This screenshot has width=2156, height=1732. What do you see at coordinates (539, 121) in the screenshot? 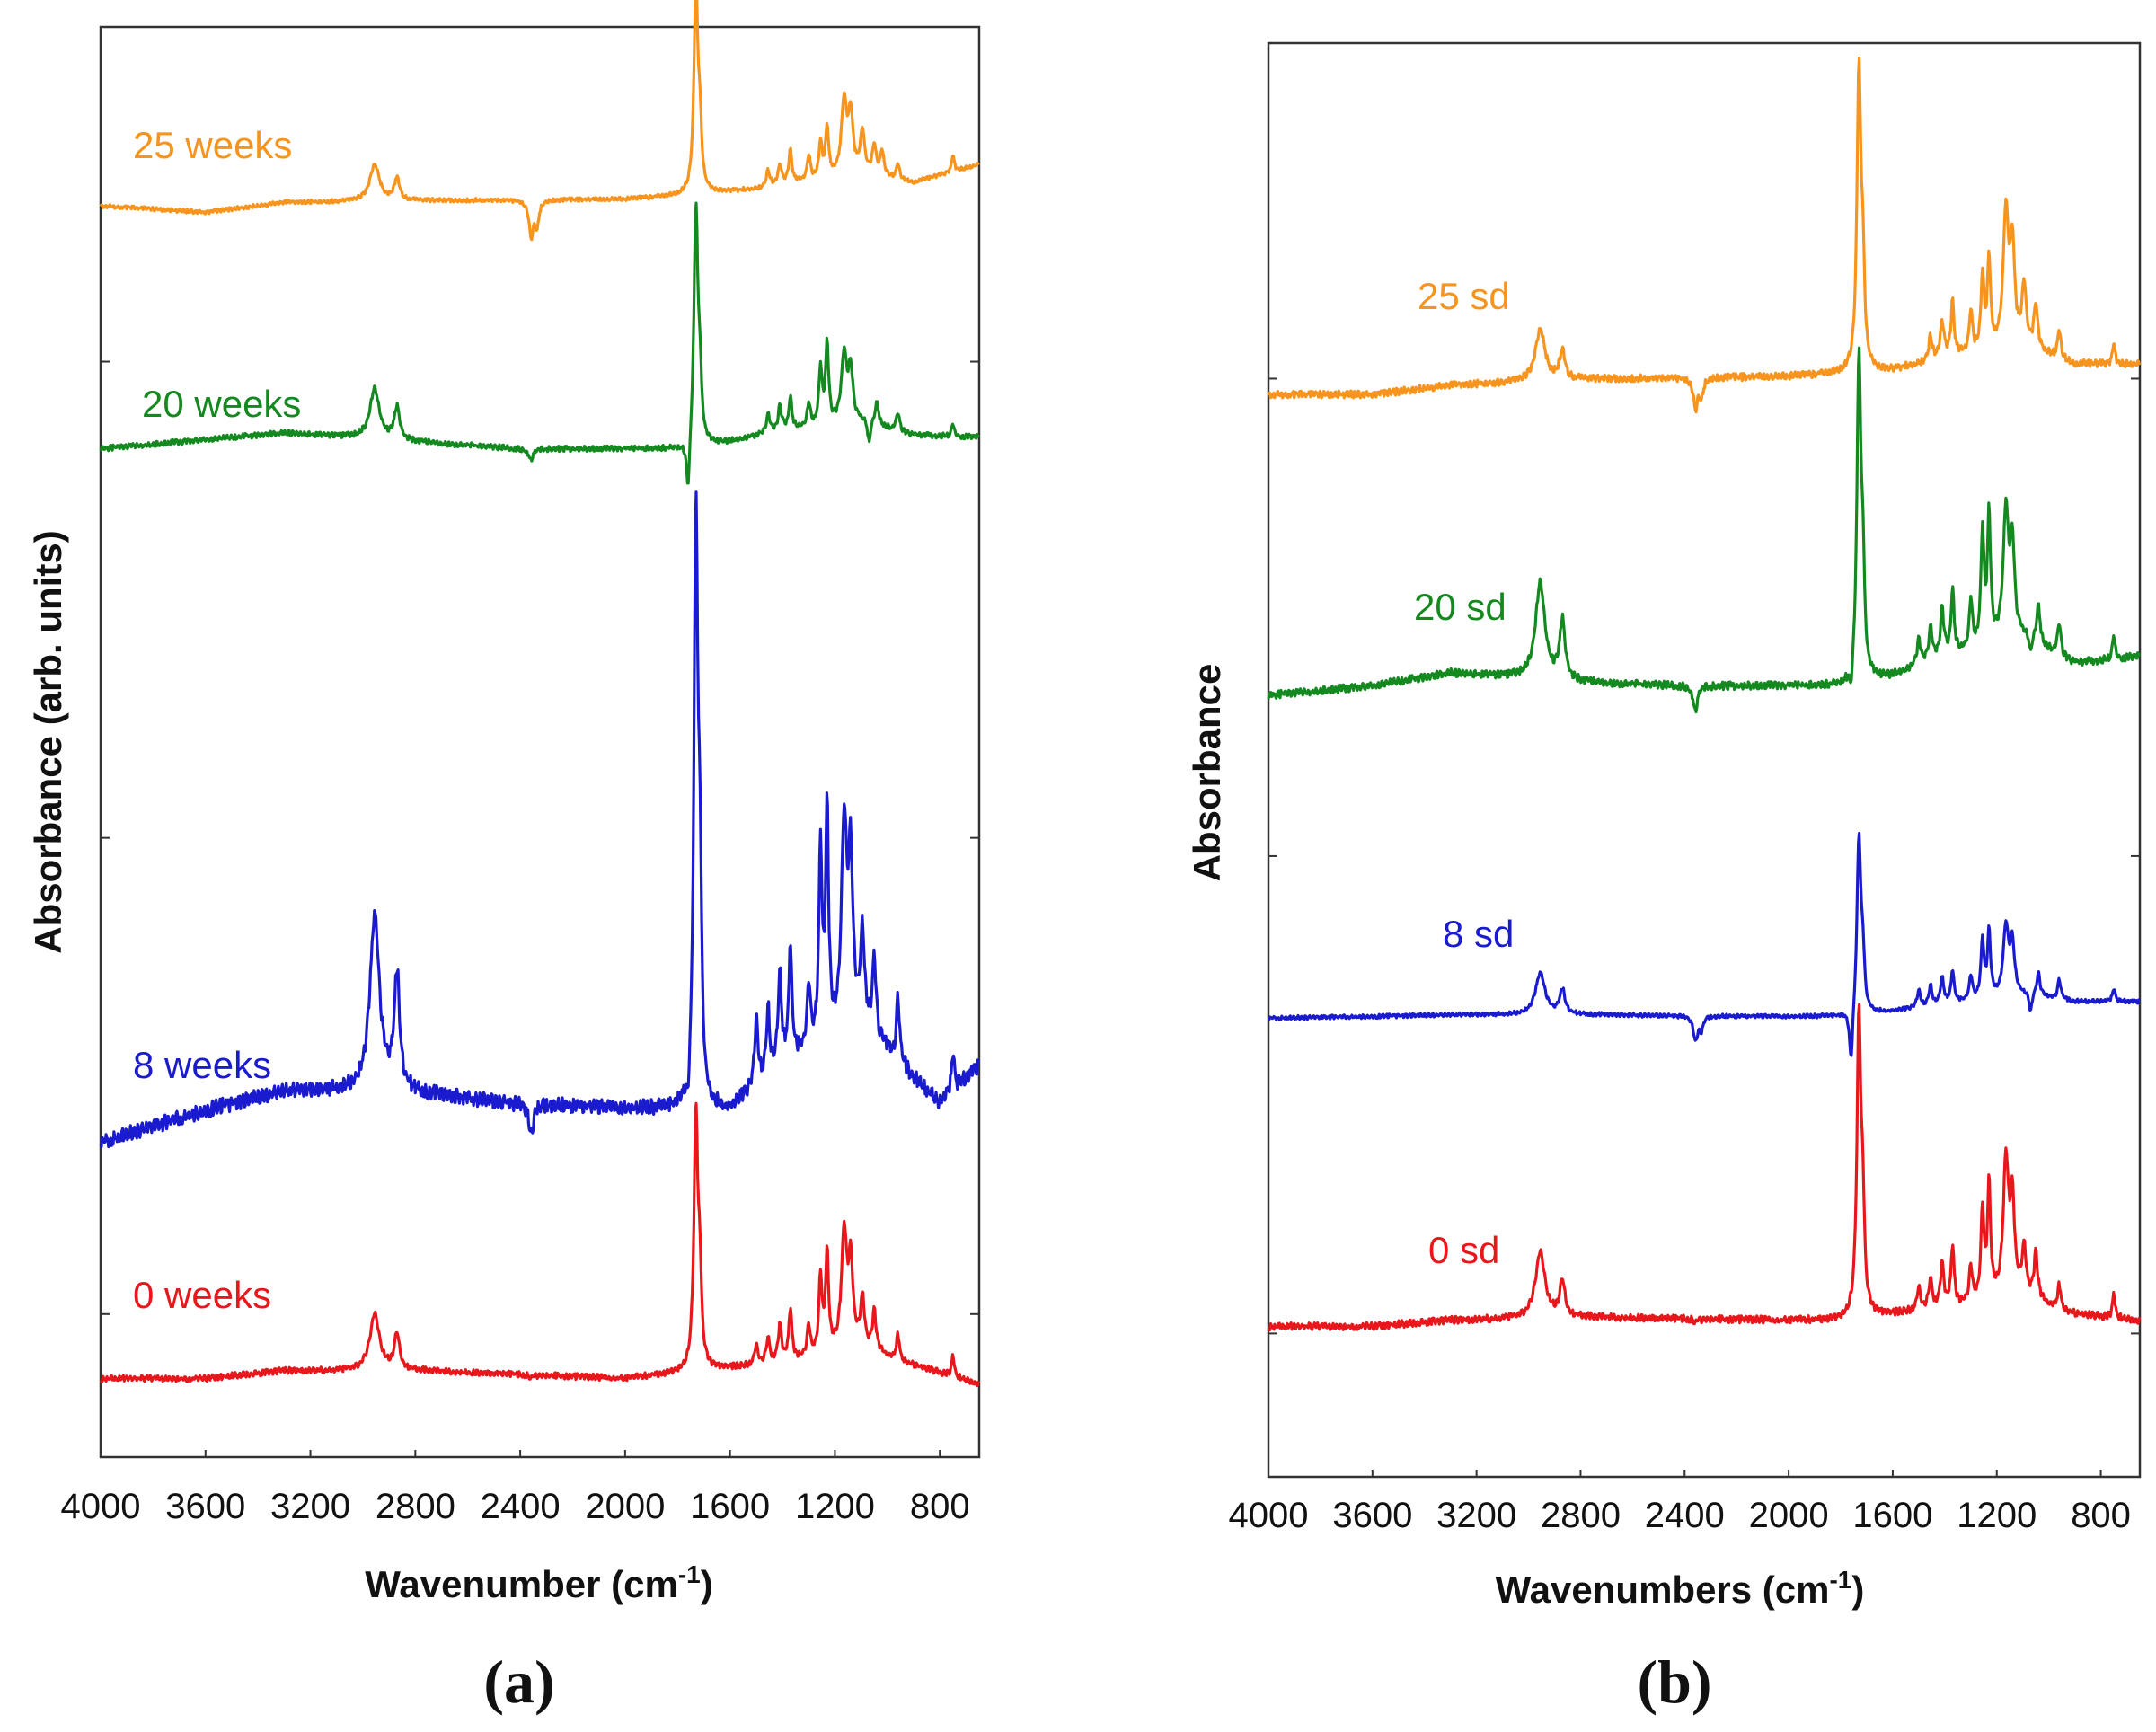
I see `series-line-25-weeks` at bounding box center [539, 121].